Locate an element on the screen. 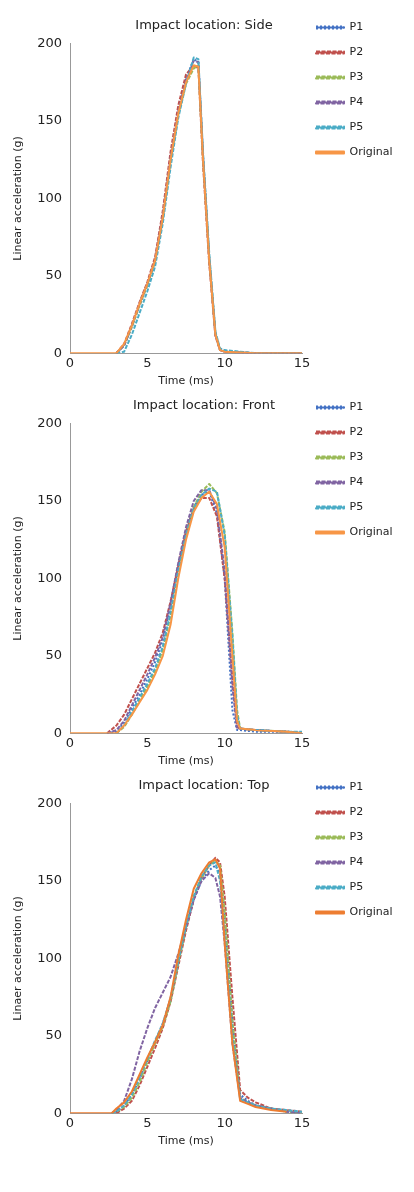  chart-title: Impact location: Front is located at coordinates (204, 405).